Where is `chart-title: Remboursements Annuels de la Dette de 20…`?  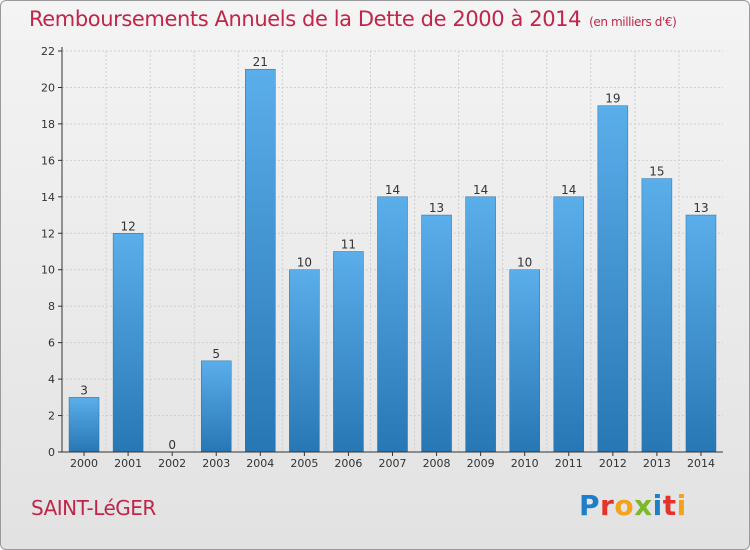 chart-title: Remboursements Annuels de la Dette de 20… is located at coordinates (353, 19).